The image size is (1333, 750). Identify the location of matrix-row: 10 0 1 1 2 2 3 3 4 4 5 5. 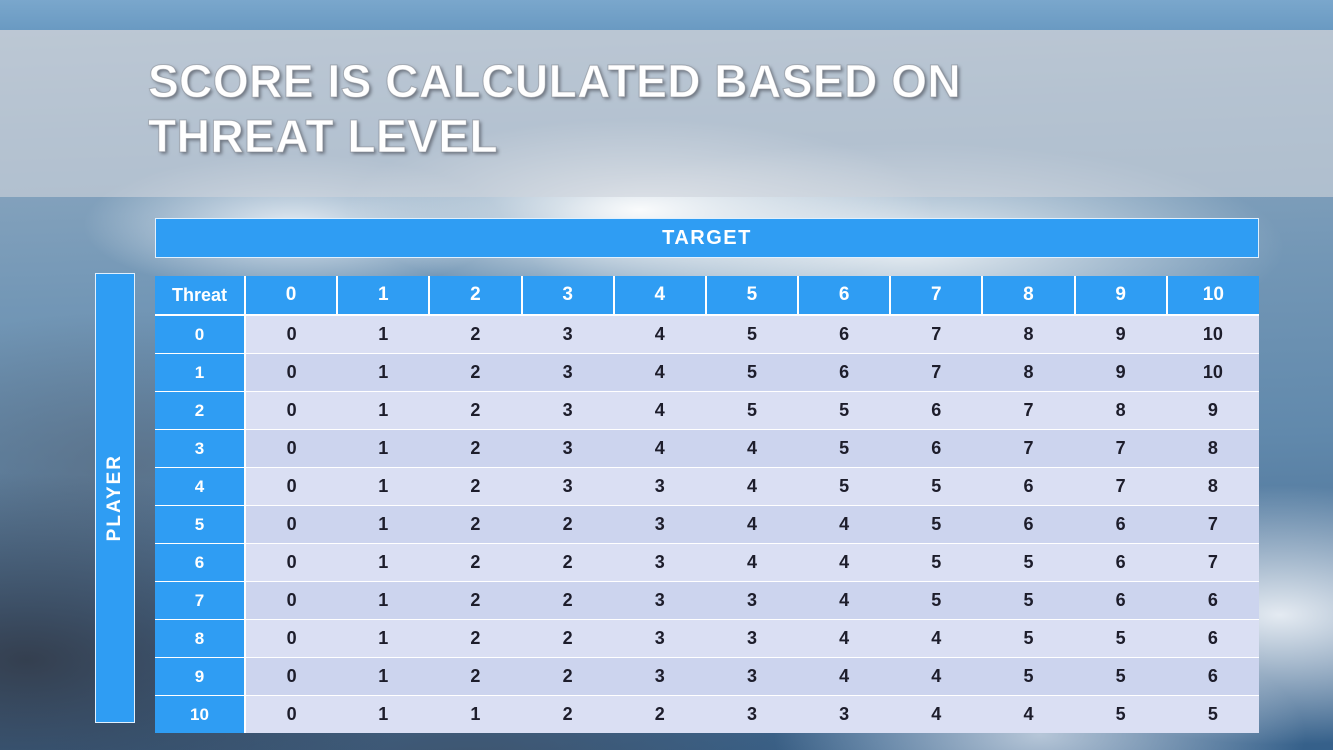
(707, 714).